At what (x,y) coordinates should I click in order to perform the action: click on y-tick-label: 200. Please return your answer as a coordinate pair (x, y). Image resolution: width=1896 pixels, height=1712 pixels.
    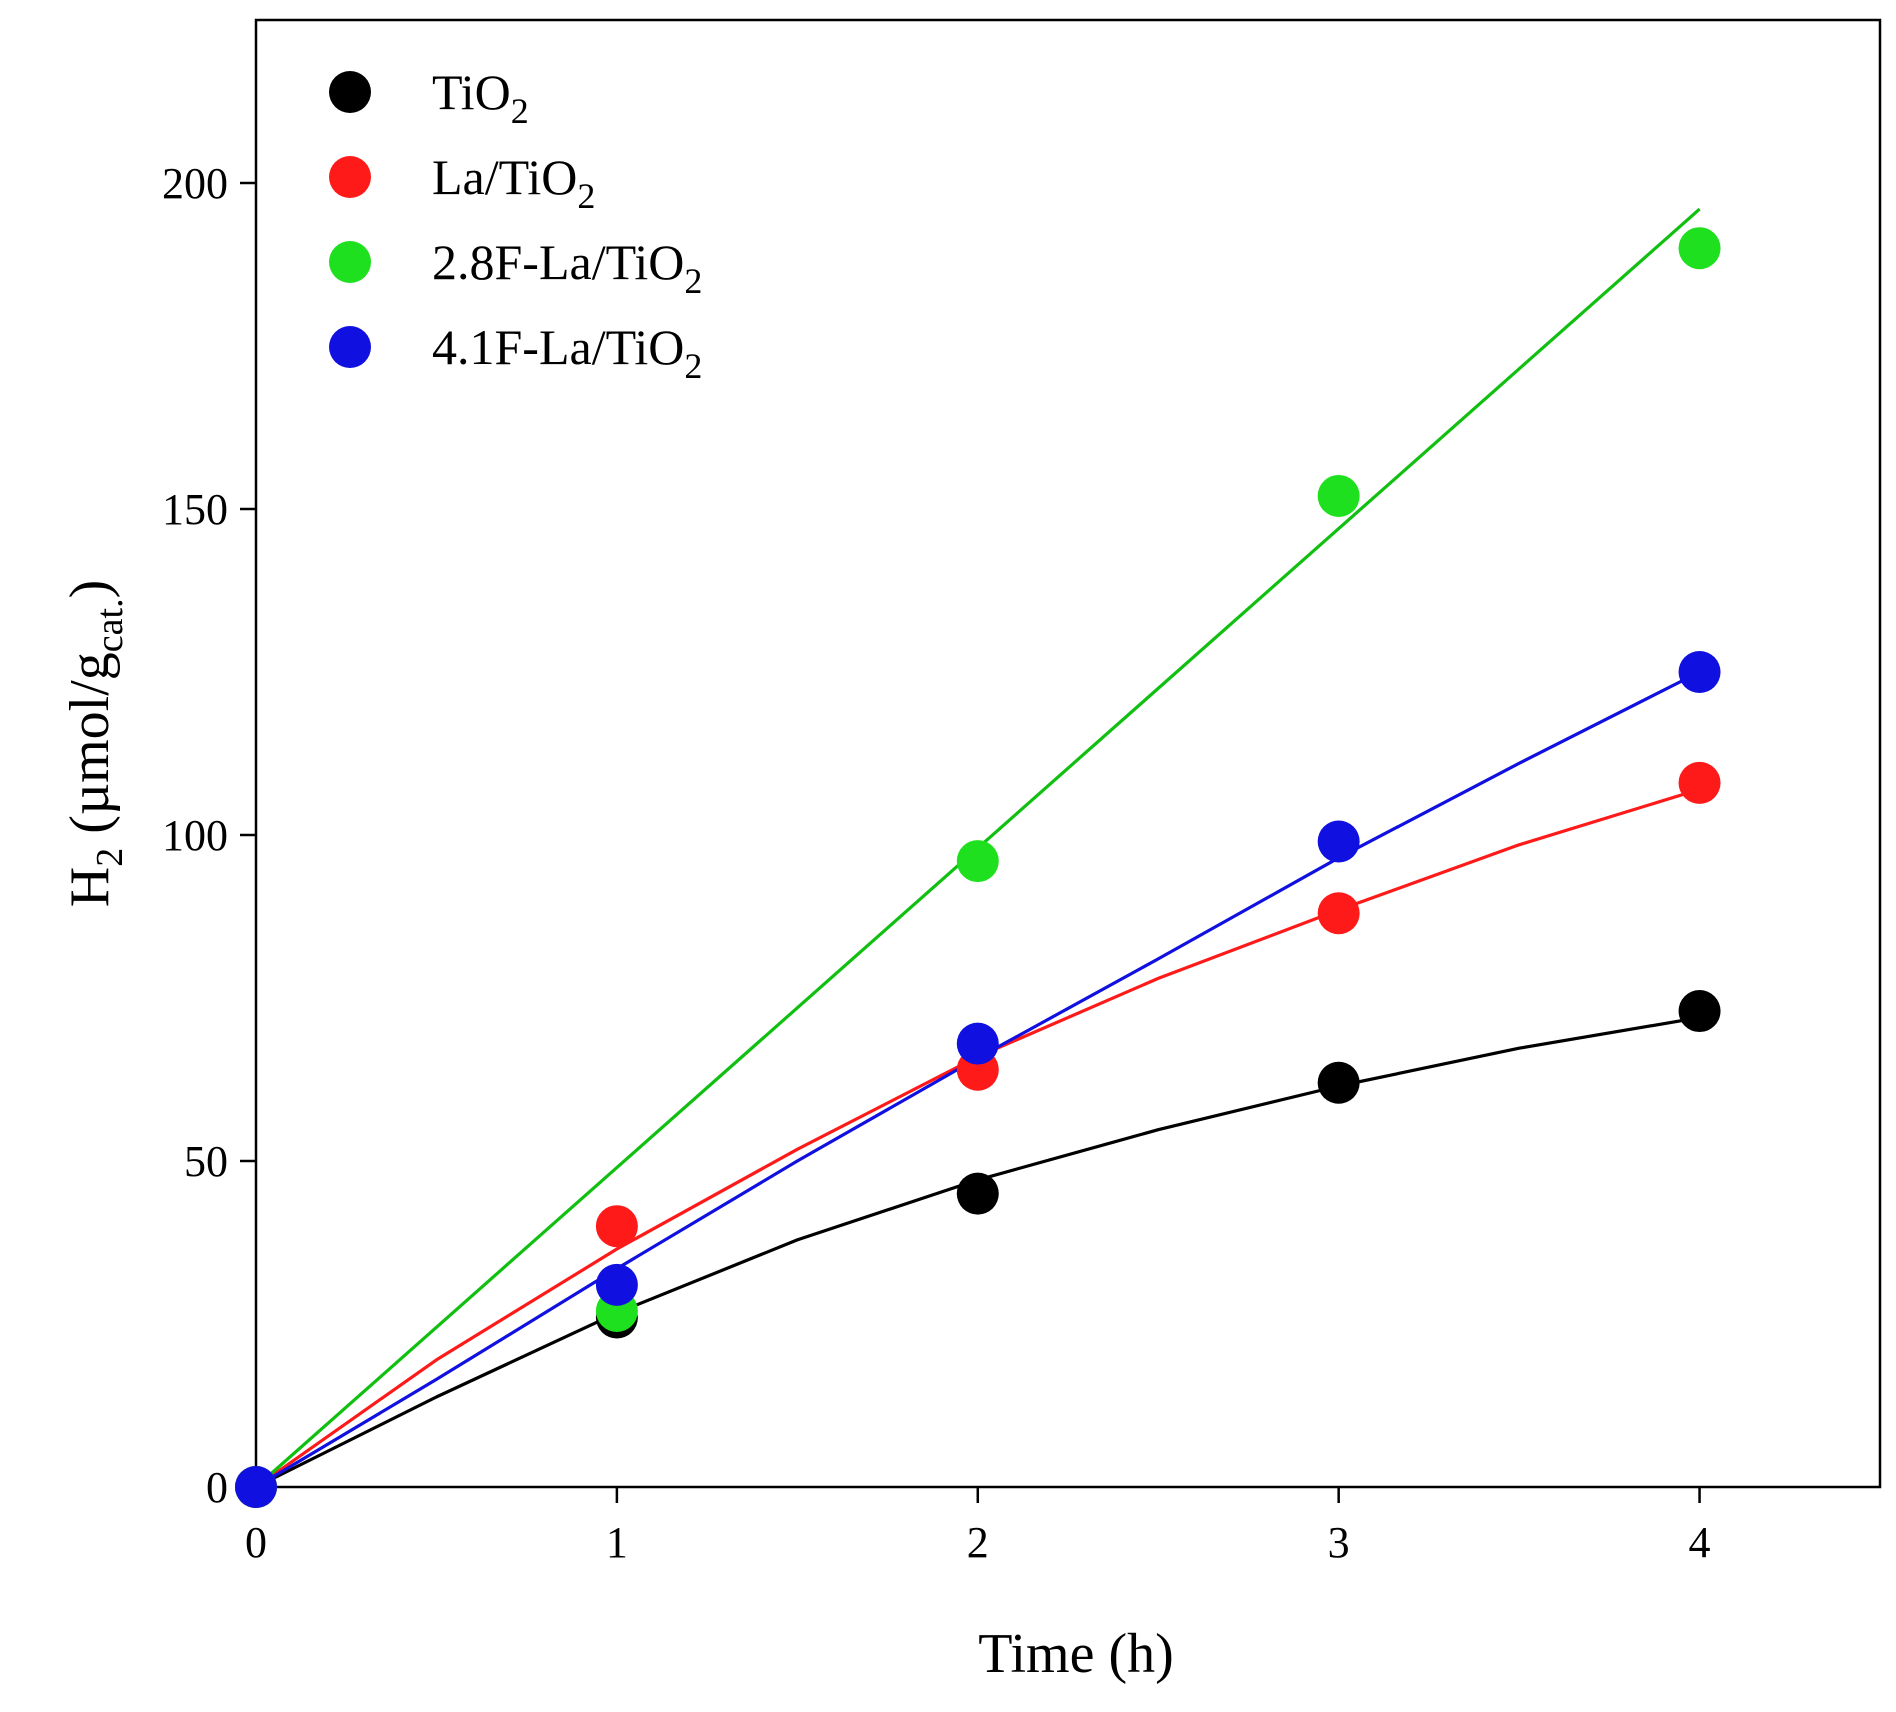
    Looking at the image, I should click on (195, 183).